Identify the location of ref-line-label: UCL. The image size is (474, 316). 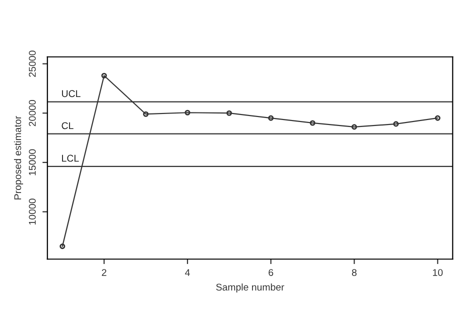
(71, 94).